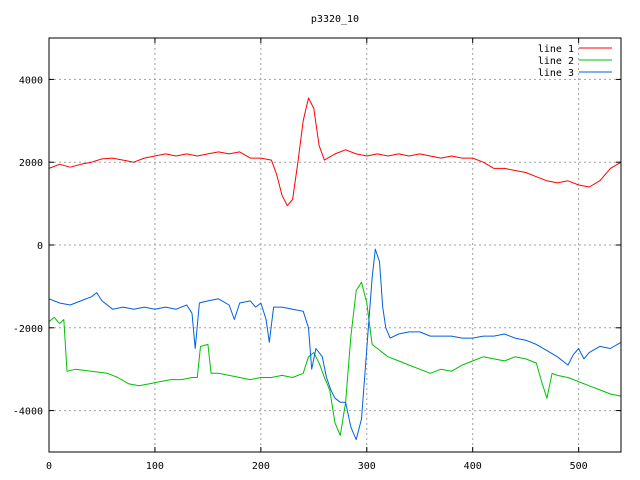 The height and width of the screenshot is (480, 640). I want to click on legend-label: line 1, so click(556, 49).